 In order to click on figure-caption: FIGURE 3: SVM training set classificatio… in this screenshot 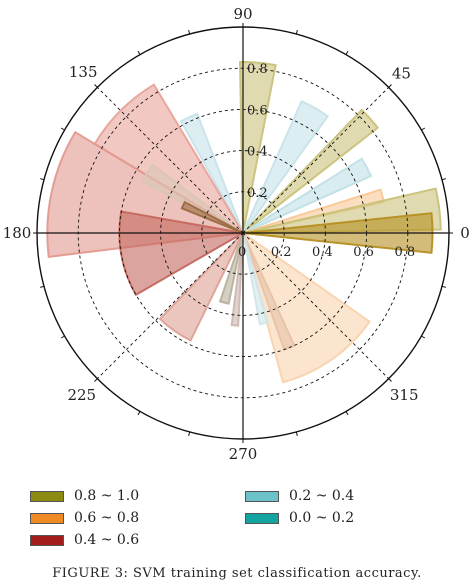, I will do `click(237, 573)`.